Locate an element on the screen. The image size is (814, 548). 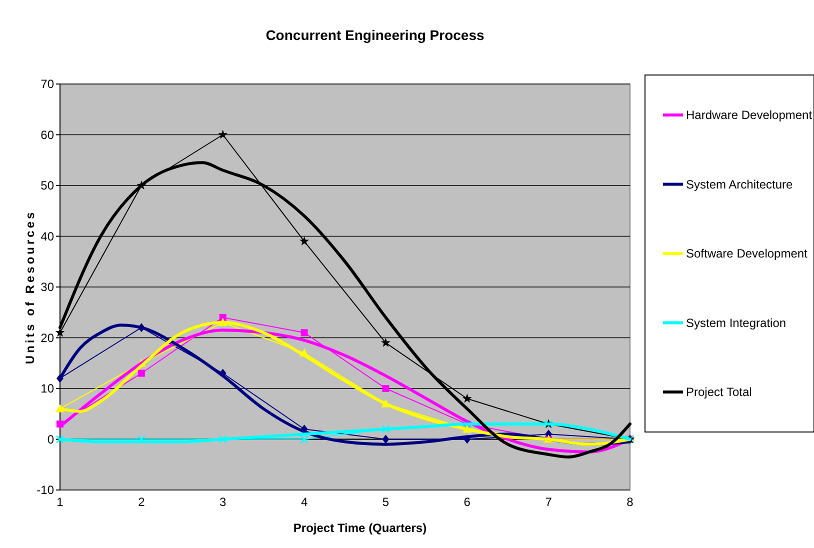
y-tick-label: 40 is located at coordinates (47, 236).